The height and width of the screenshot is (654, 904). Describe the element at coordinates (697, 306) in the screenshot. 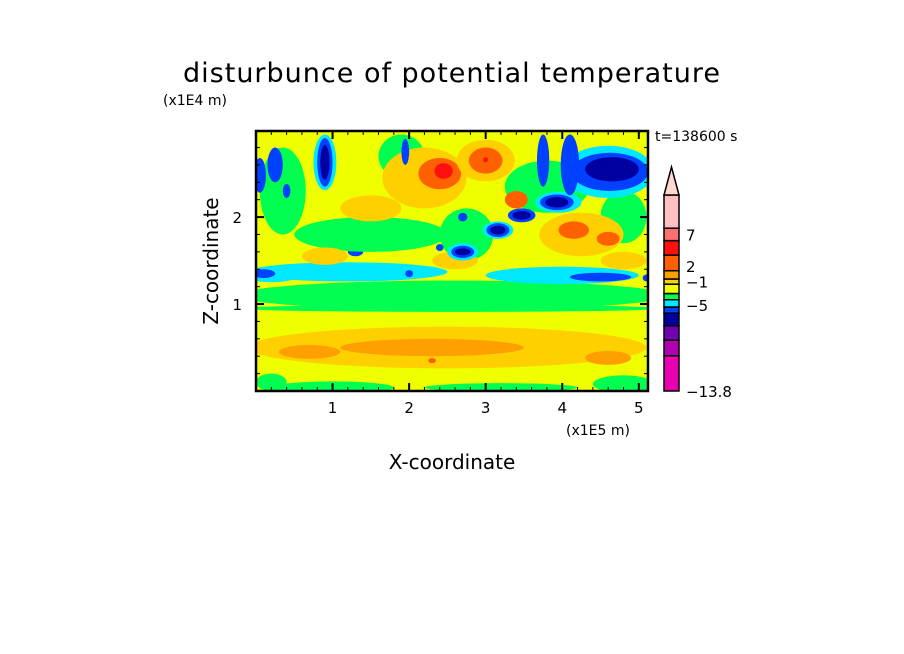

I see `colorbar-label: −5` at that location.